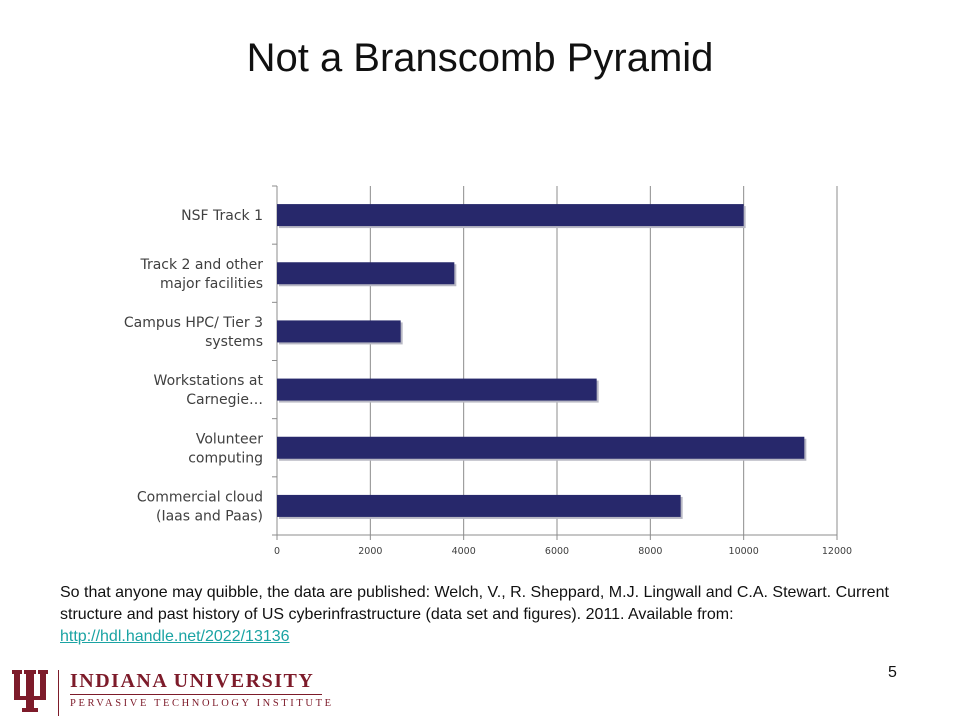 The width and height of the screenshot is (960, 720). I want to click on x-tick-label: 2000, so click(370, 551).